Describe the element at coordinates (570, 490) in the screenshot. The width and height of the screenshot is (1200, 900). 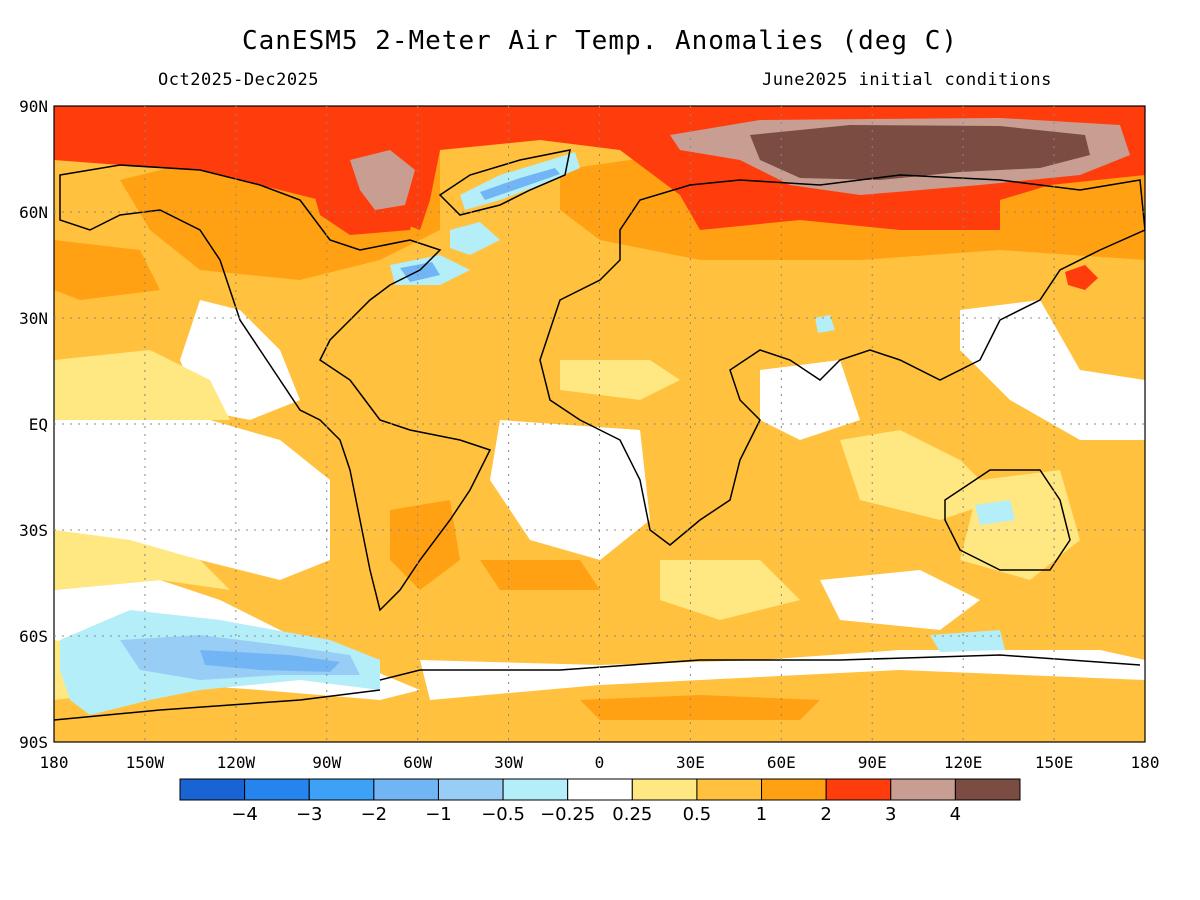
I see `neutral-region-south-atlantic` at that location.